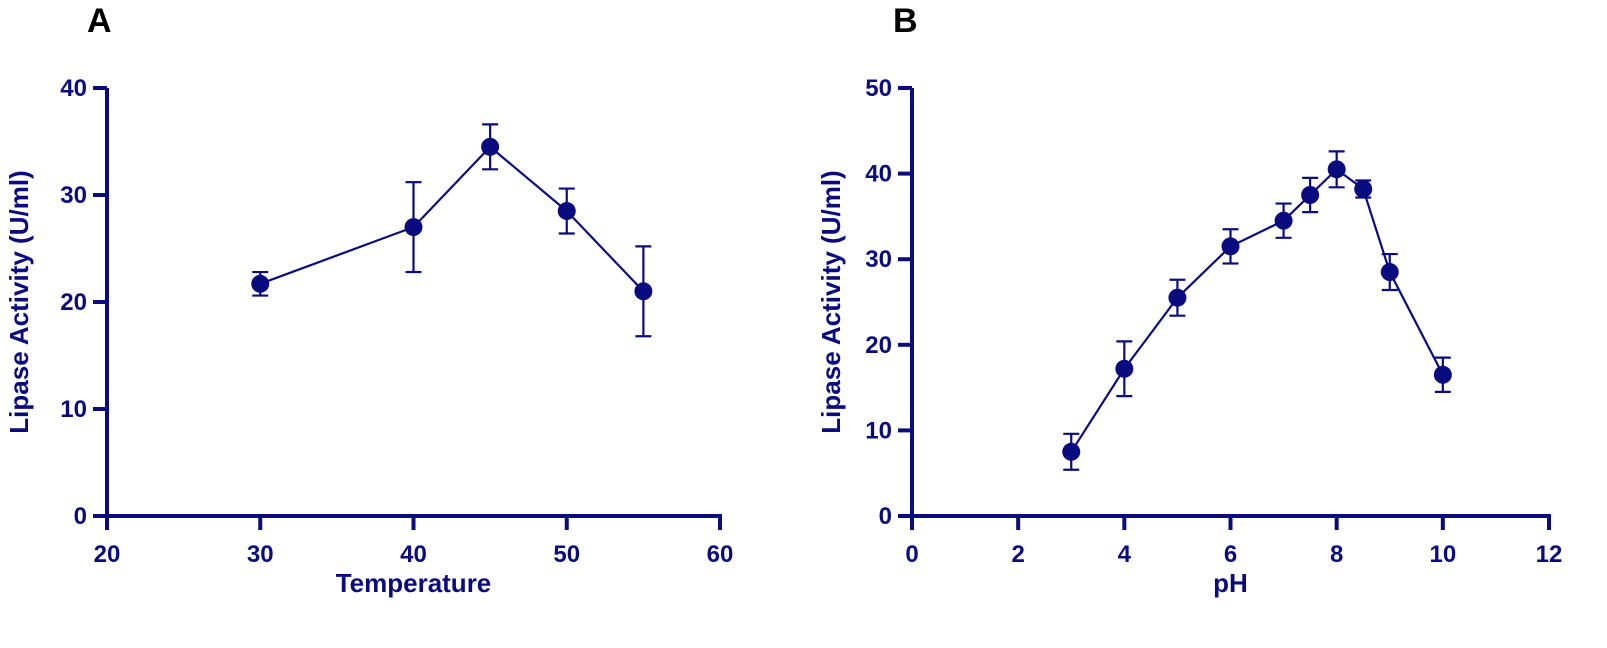 The image size is (1607, 648). Describe the element at coordinates (260, 554) in the screenshot. I see `x-tick-label: 30` at that location.